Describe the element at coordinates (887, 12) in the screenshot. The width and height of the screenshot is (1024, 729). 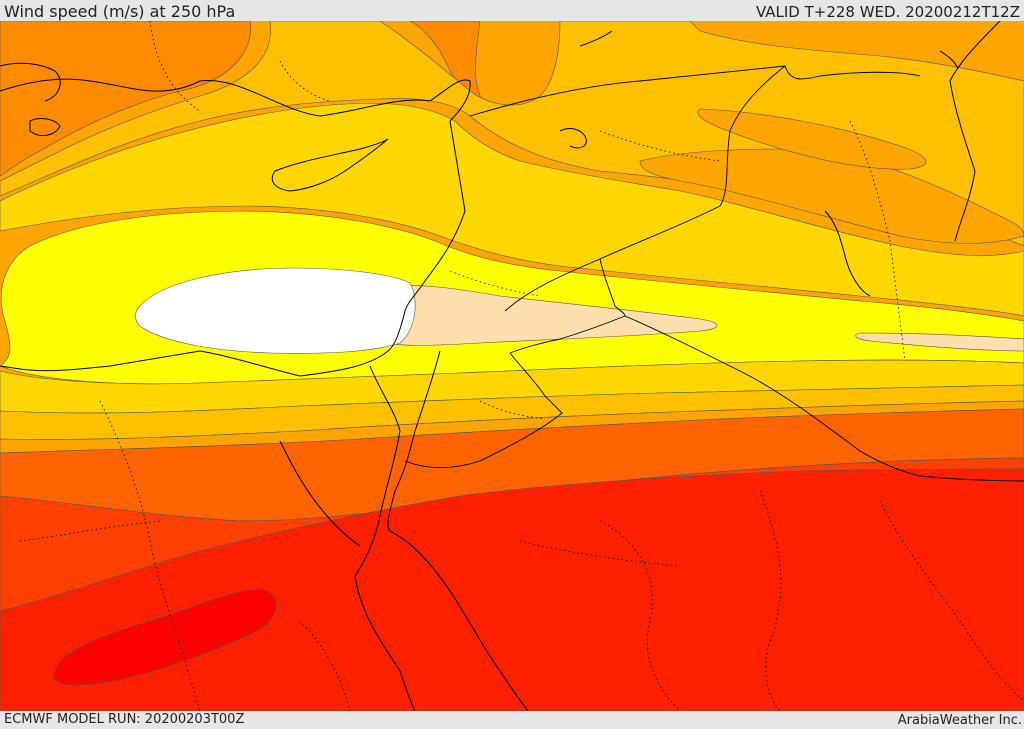
I see `valid-time: VALID T+228 WED. 20200212T12Z` at that location.